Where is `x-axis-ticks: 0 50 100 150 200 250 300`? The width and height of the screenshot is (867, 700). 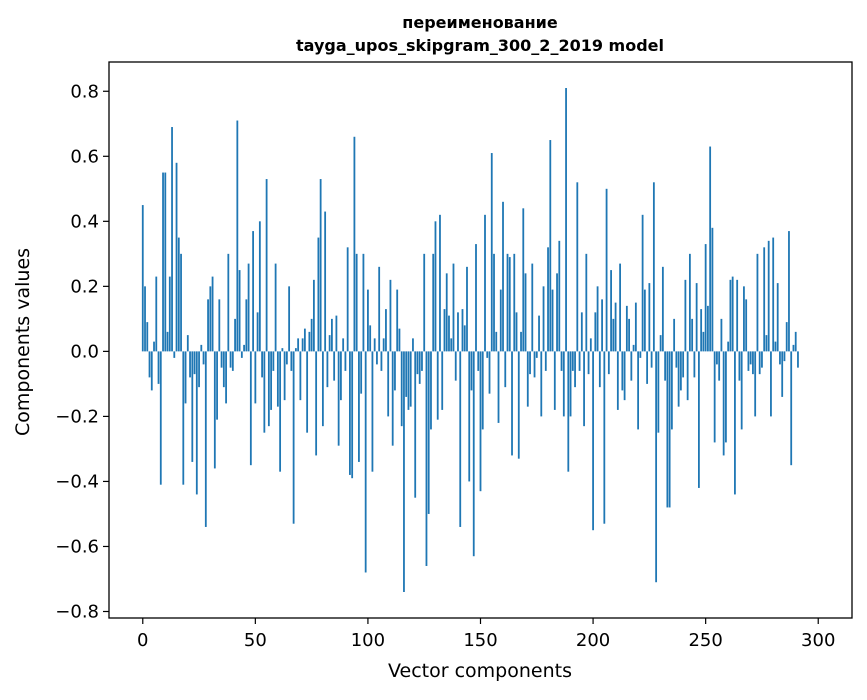 x-axis-ticks: 0 50 100 150 200 250 300 is located at coordinates (486, 634).